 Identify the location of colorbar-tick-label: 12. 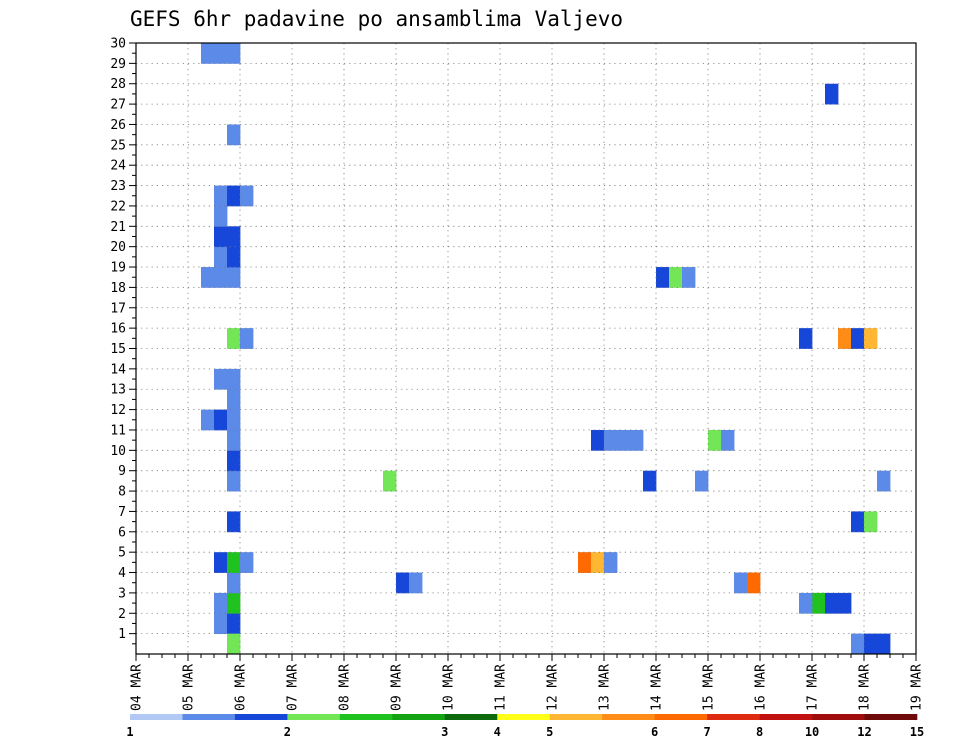
(864, 732).